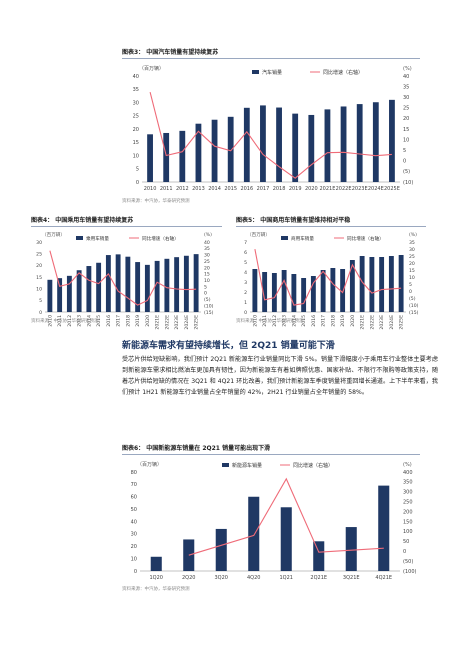 This screenshot has width=460, height=650. Describe the element at coordinates (392, 189) in the screenshot. I see `fig3-xtick: 2025E` at that location.